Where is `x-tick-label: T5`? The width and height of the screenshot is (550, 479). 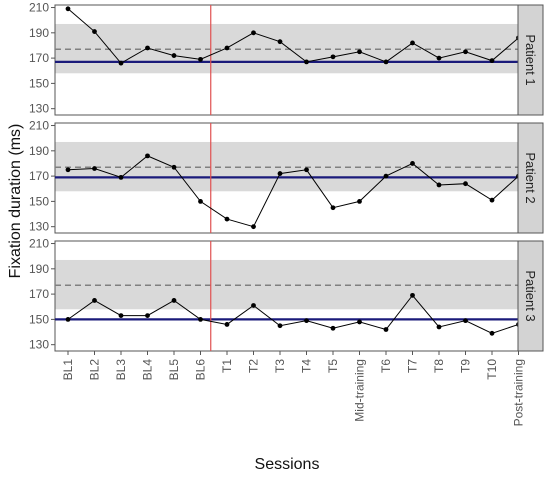
x-tick-label: T5 is located at coordinates (333, 366).